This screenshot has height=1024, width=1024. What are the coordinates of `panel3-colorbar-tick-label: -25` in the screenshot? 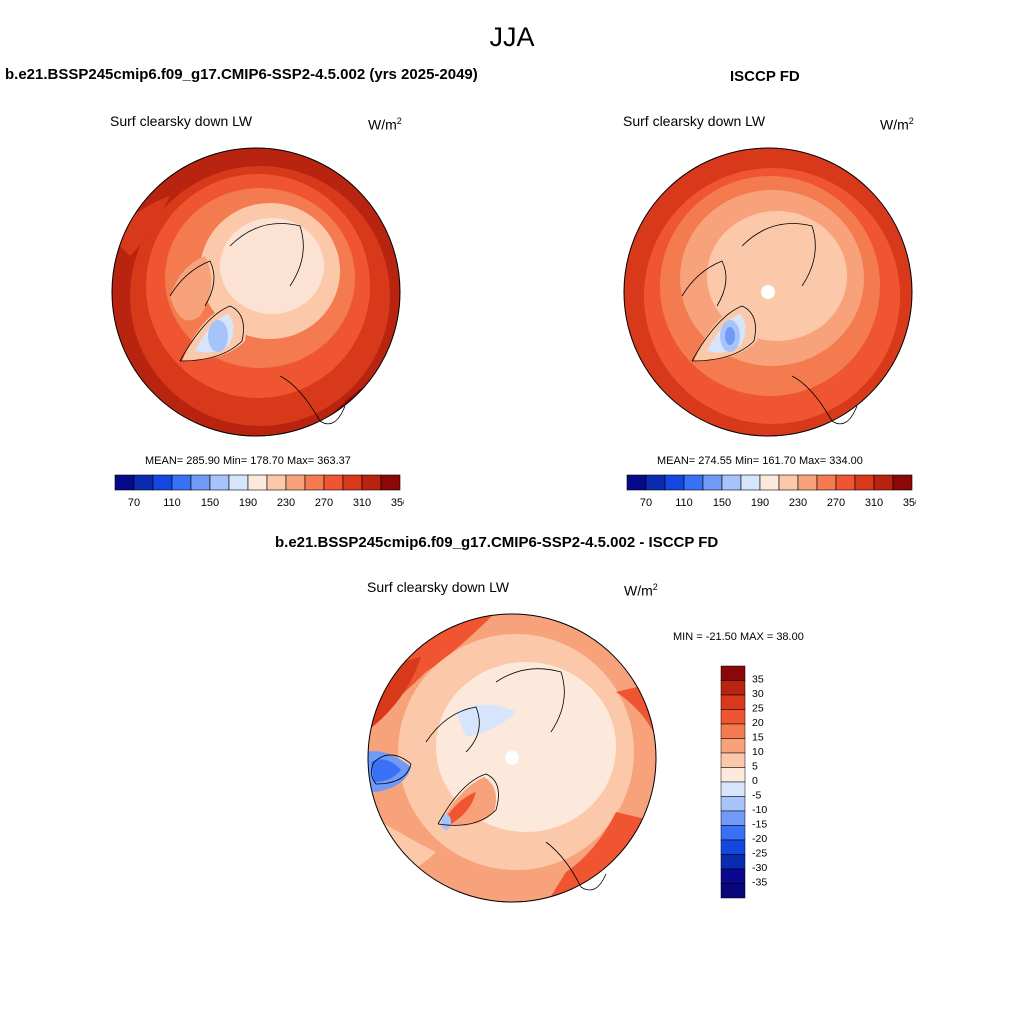 It's located at (759, 854).